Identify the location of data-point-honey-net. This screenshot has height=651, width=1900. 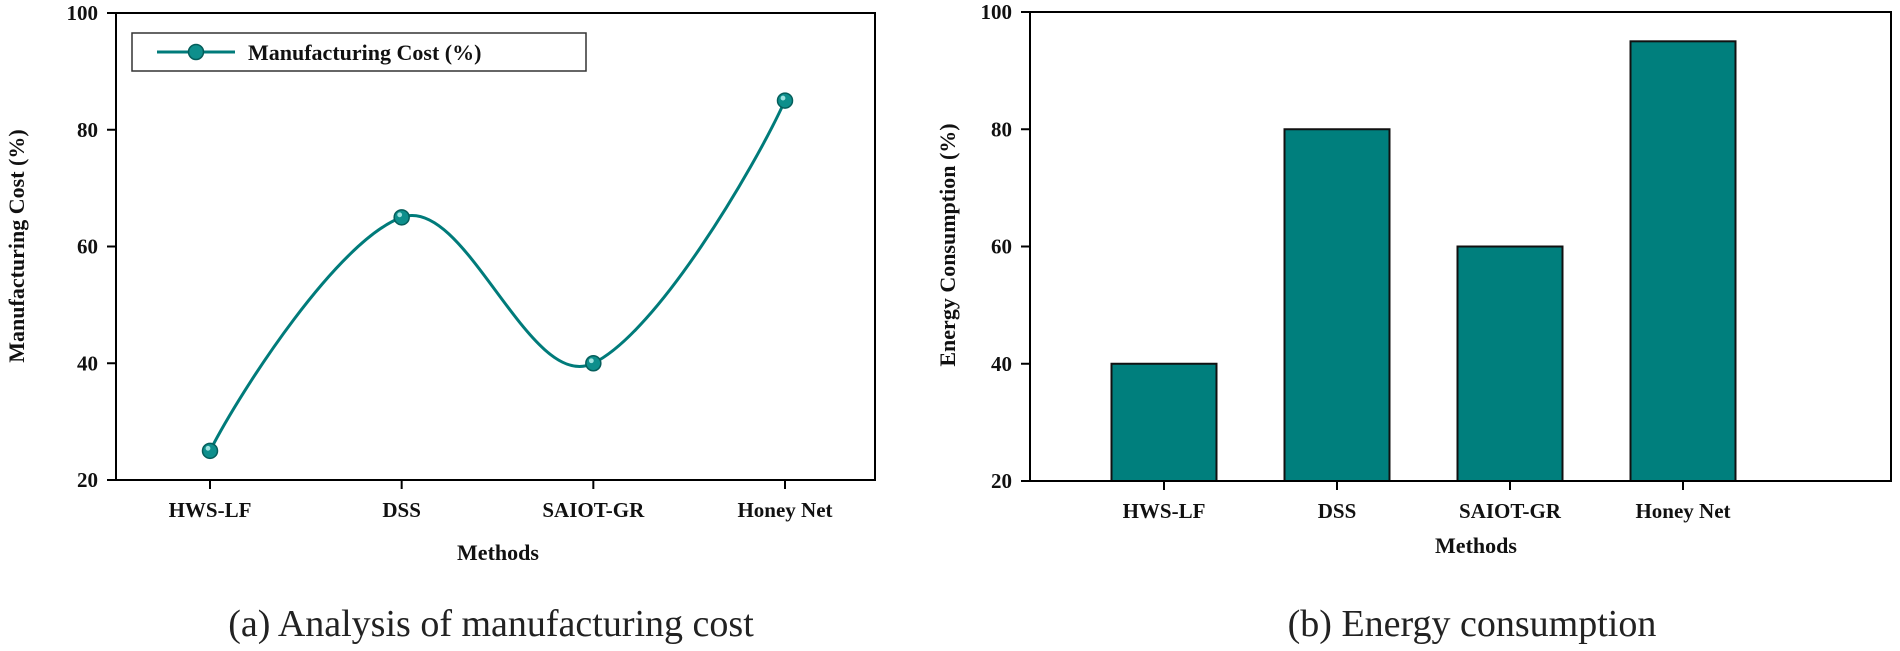
(785, 100).